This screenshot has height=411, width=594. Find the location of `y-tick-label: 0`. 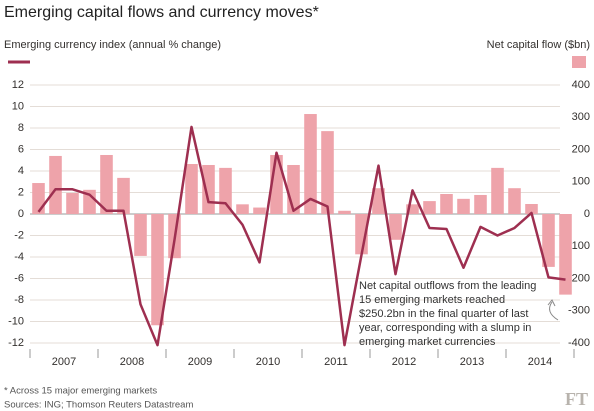

y-tick-label: 0 is located at coordinates (21, 214).